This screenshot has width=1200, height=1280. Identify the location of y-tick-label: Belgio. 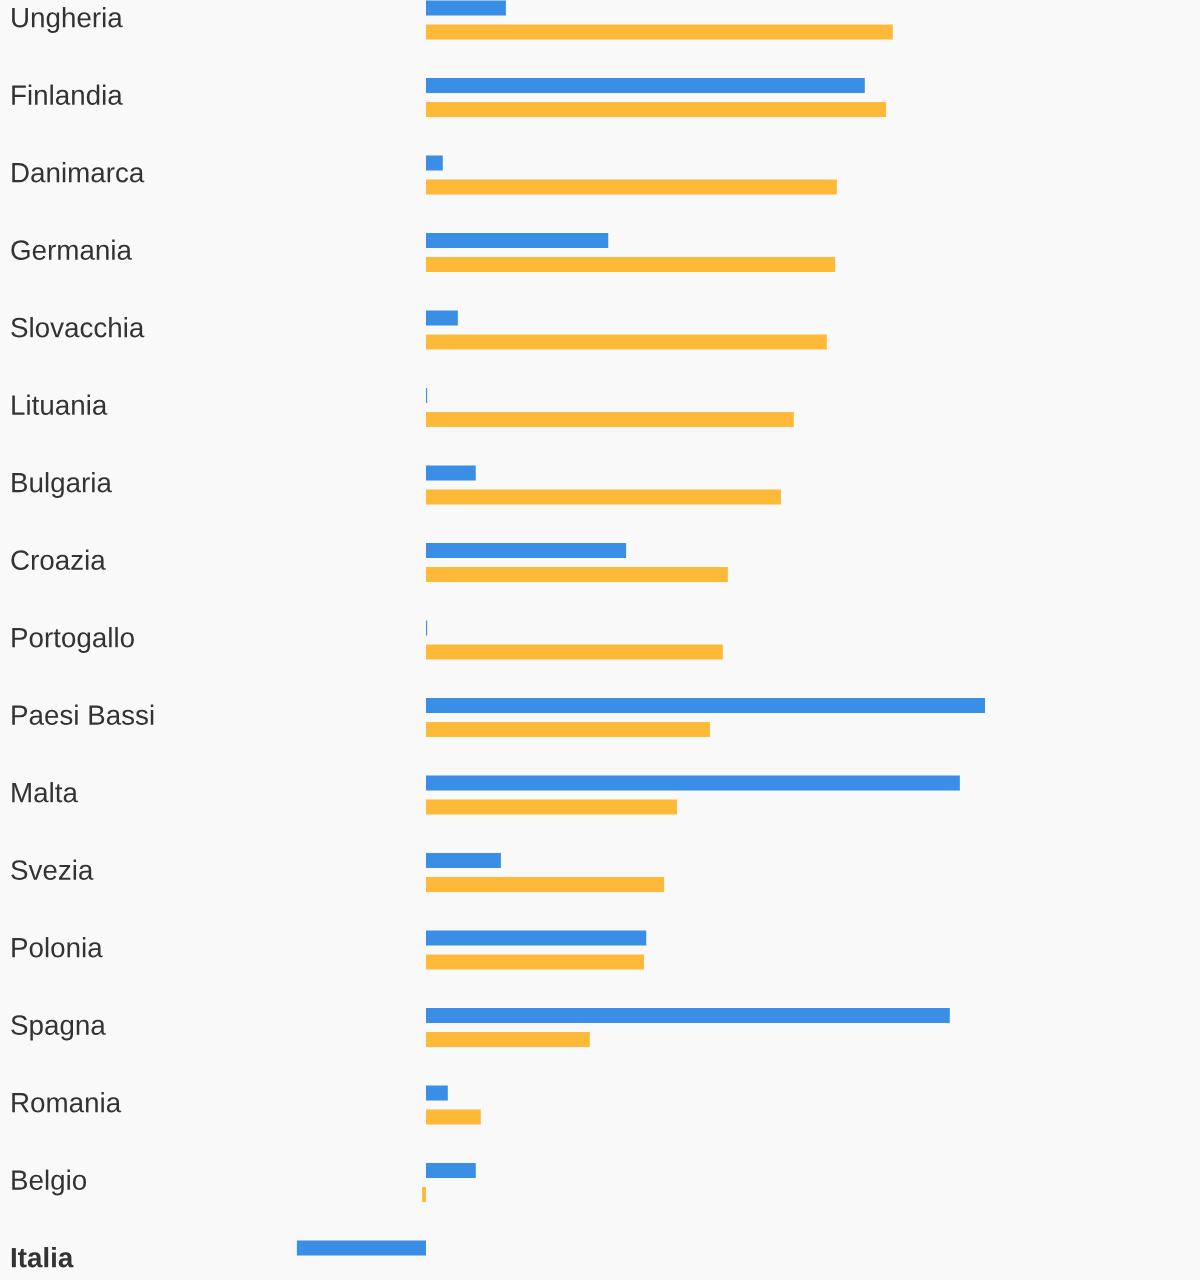
(49, 1182).